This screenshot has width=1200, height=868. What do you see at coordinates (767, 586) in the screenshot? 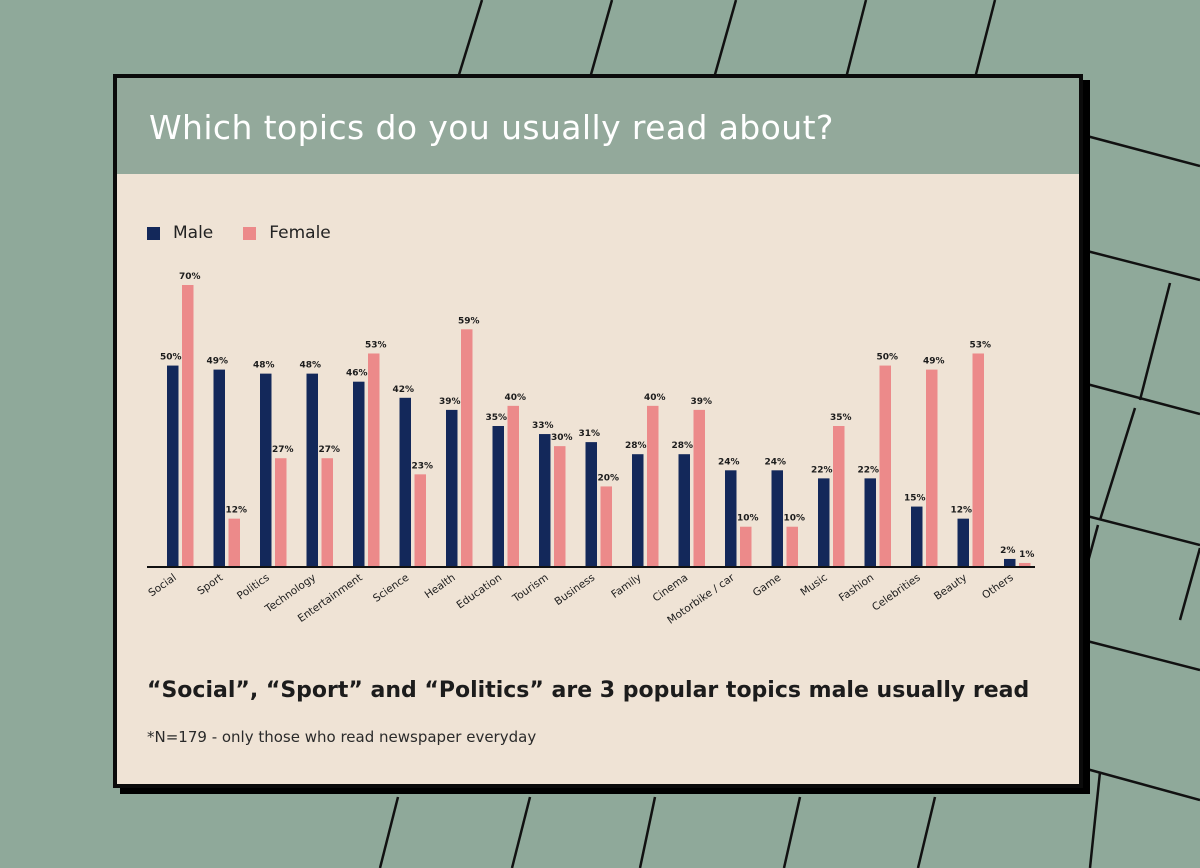
I see `x-tick-label: Game` at bounding box center [767, 586].